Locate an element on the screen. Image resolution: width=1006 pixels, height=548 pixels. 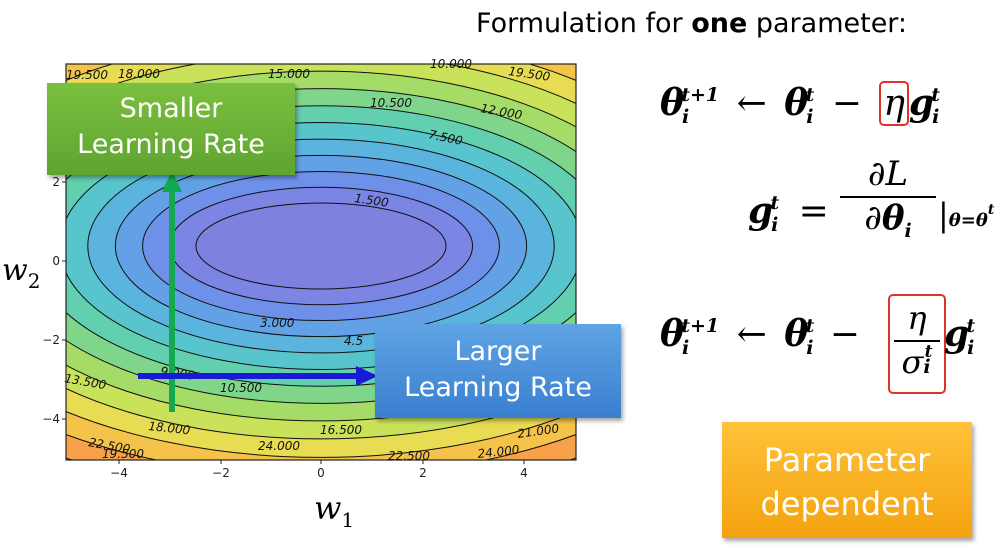
larger-learning-rate-callout: Larger Learning Rate is located at coordinates (498, 371).